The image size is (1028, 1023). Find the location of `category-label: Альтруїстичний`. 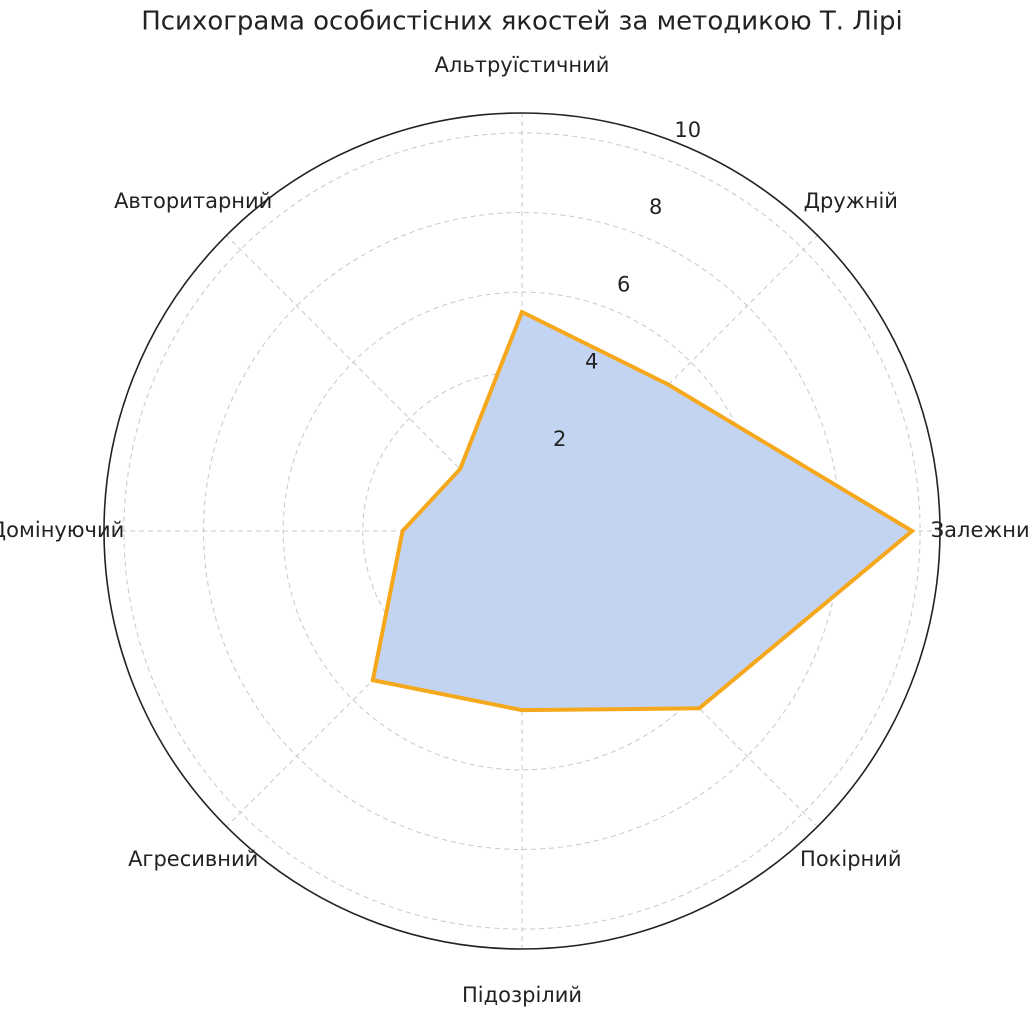

category-label: Альтруїстичний is located at coordinates (522, 65).